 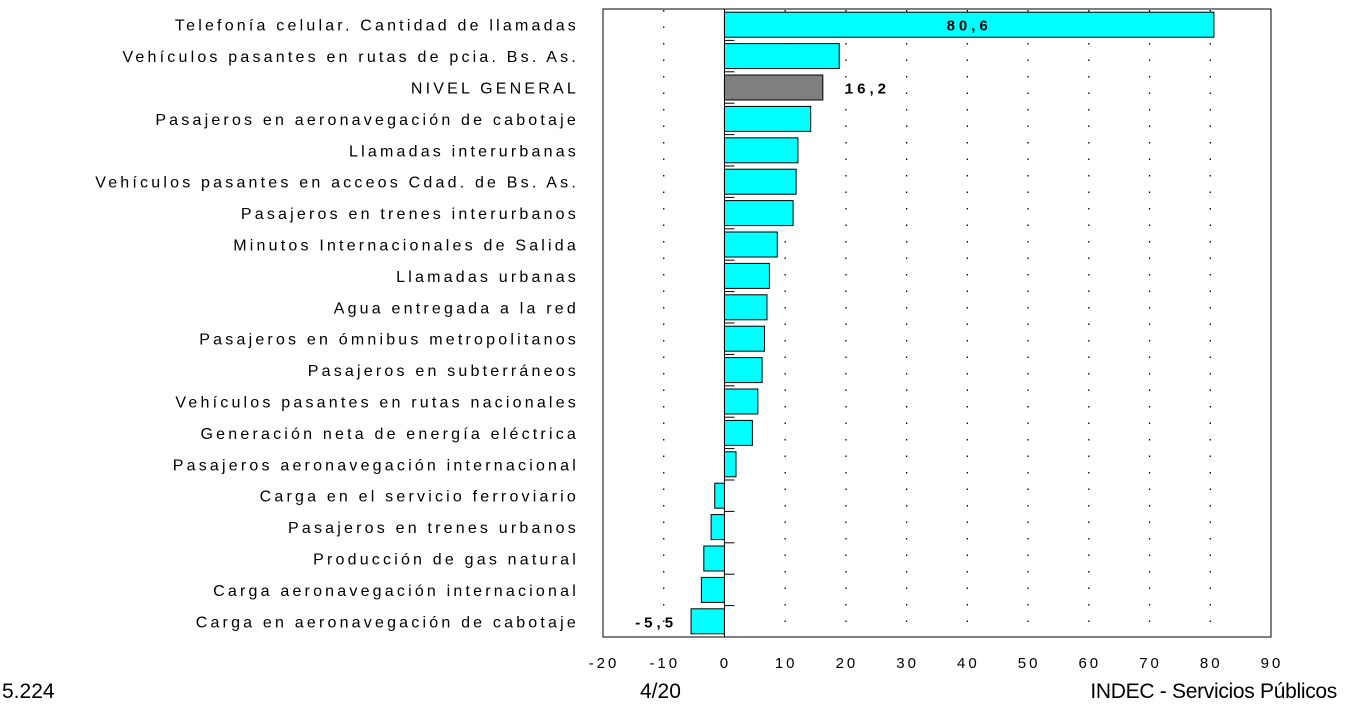 What do you see at coordinates (367, 120) in the screenshot?
I see `category-label: Pasajeros en aeronavegación de cabotaje` at bounding box center [367, 120].